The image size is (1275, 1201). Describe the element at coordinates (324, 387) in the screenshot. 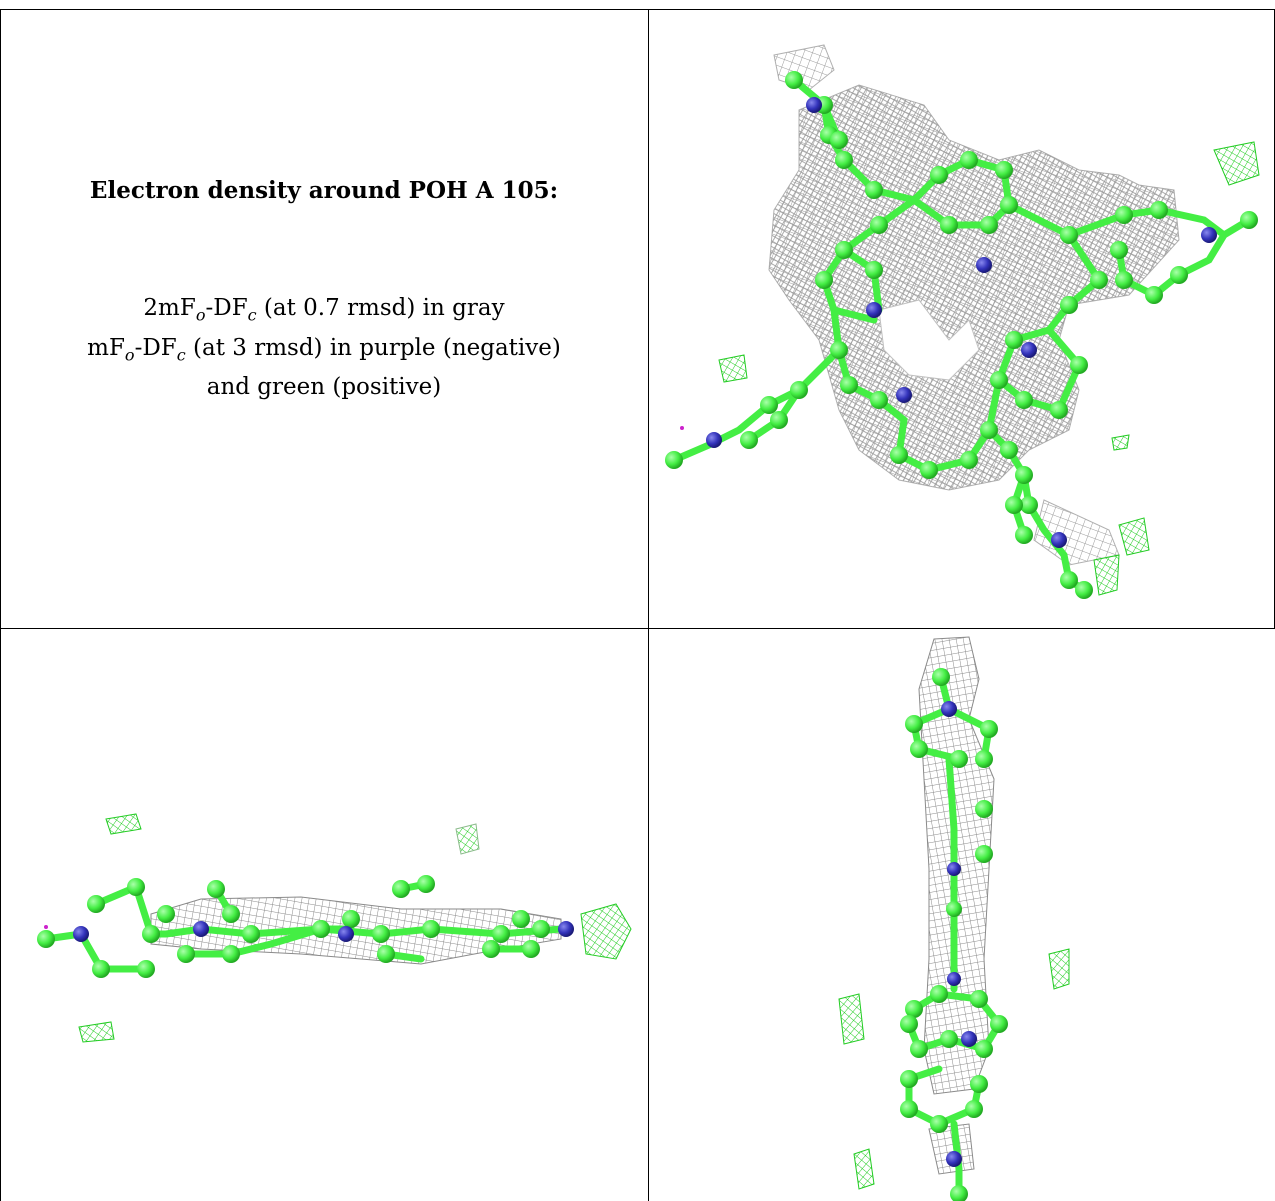

I see `caption-line-3: and green (positive)` at that location.